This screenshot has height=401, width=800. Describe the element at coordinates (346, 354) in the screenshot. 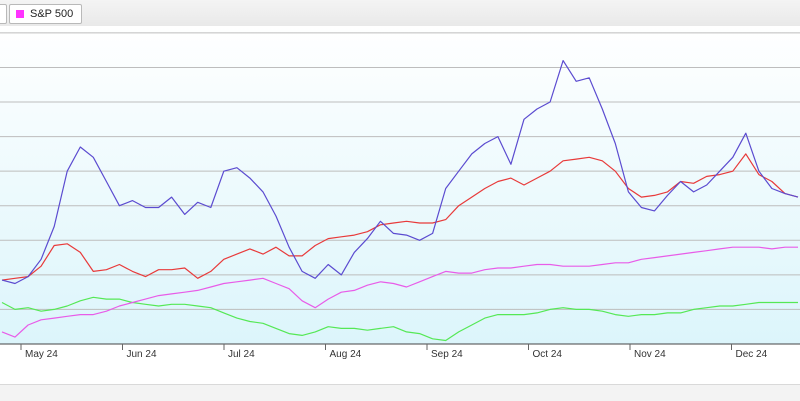

I see `x-tick-label: Aug 24` at that location.